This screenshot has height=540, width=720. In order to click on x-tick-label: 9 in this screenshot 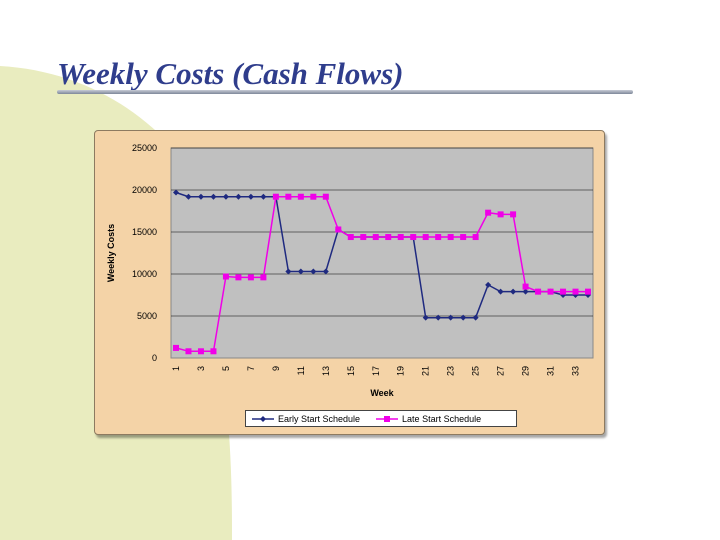, I will do `click(276, 368)`.